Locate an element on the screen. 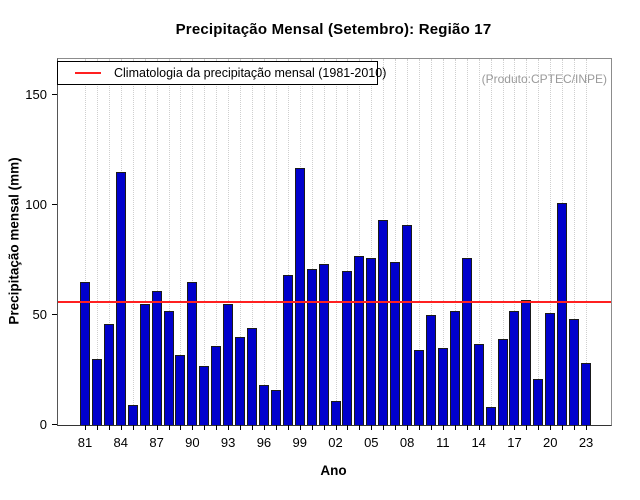 The image size is (640, 500). y-tick-label: 150 is located at coordinates (36, 94).